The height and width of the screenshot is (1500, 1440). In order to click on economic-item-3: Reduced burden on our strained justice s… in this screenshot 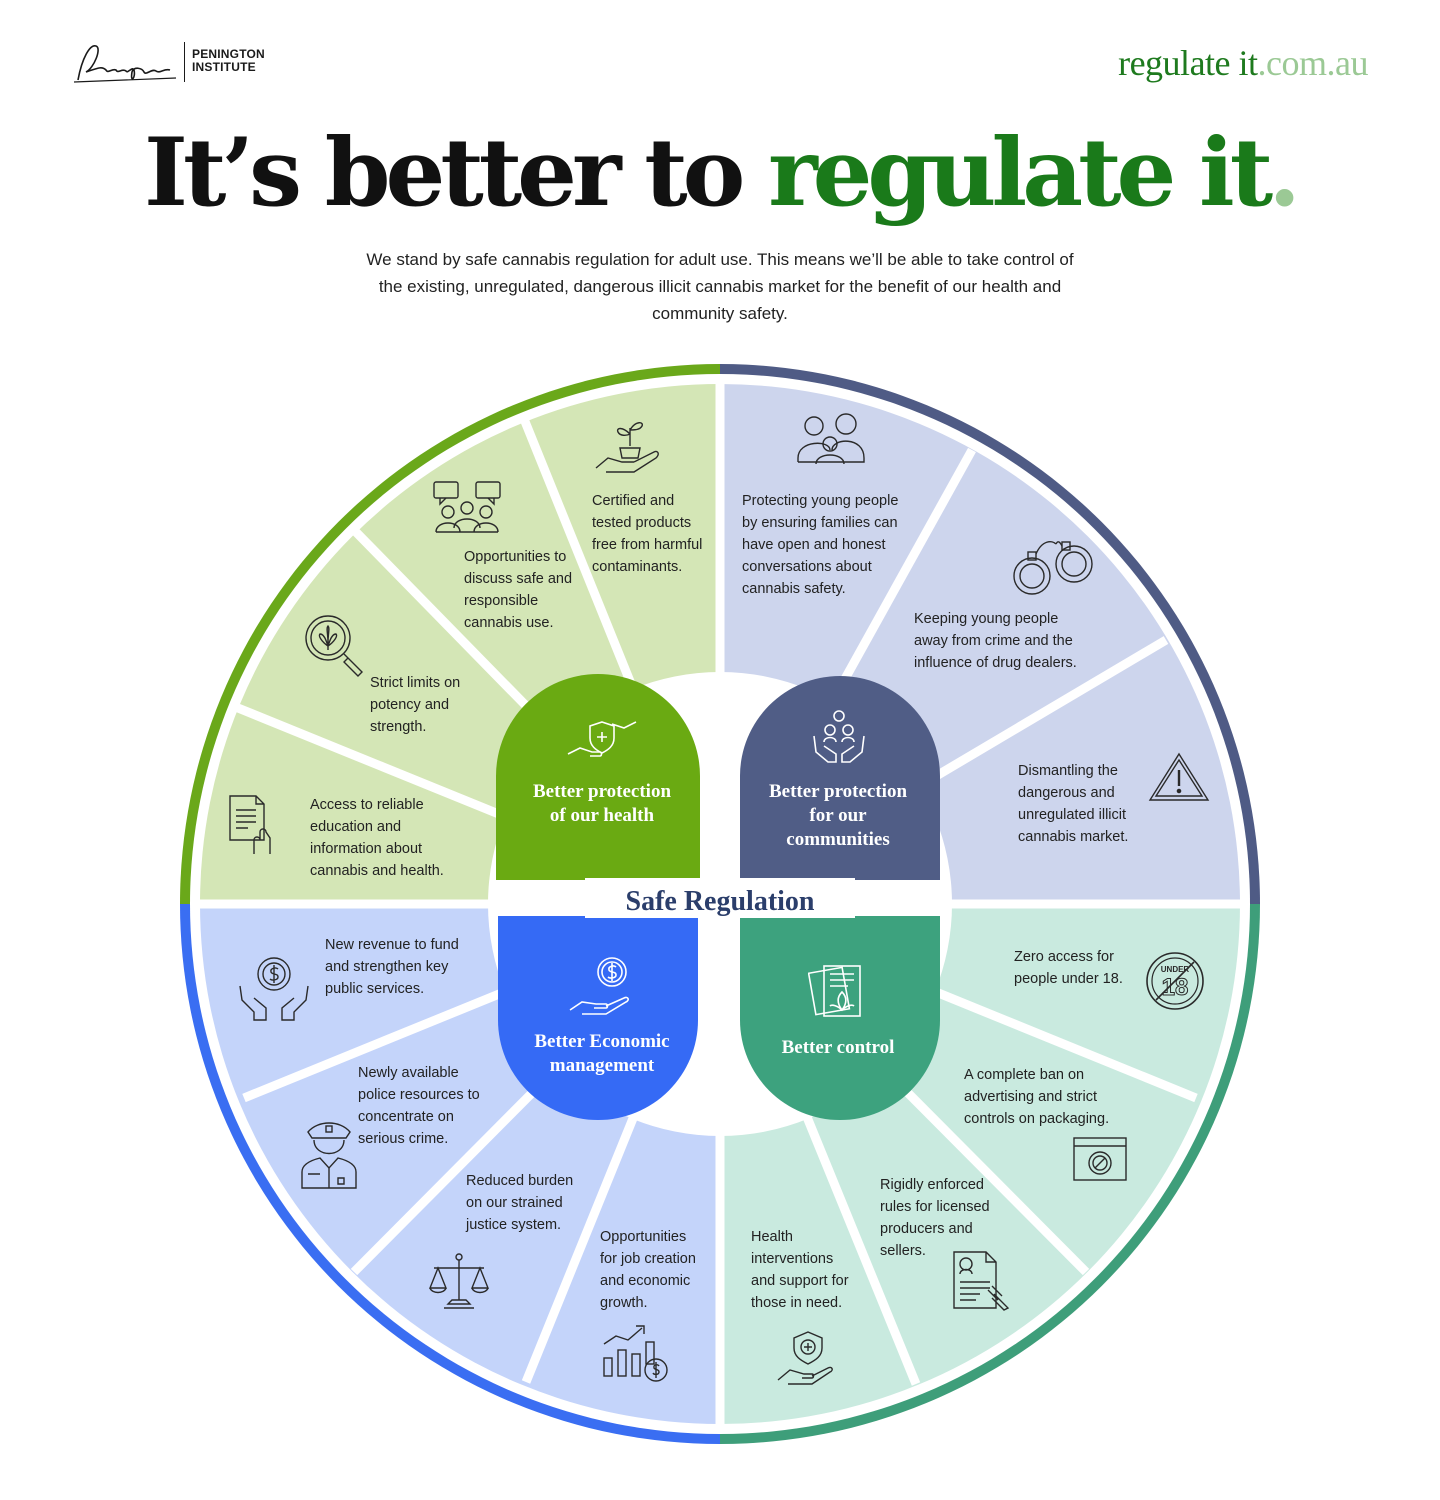, I will do `click(520, 1203)`.